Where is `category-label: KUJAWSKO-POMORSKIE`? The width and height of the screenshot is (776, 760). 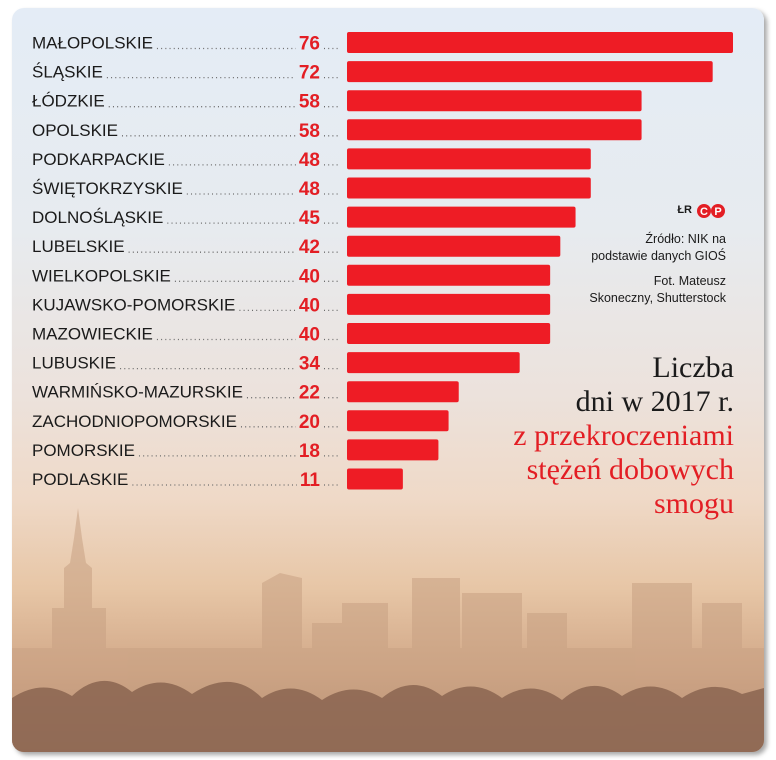 category-label: KUJAWSKO-POMORSKIE is located at coordinates (133, 304).